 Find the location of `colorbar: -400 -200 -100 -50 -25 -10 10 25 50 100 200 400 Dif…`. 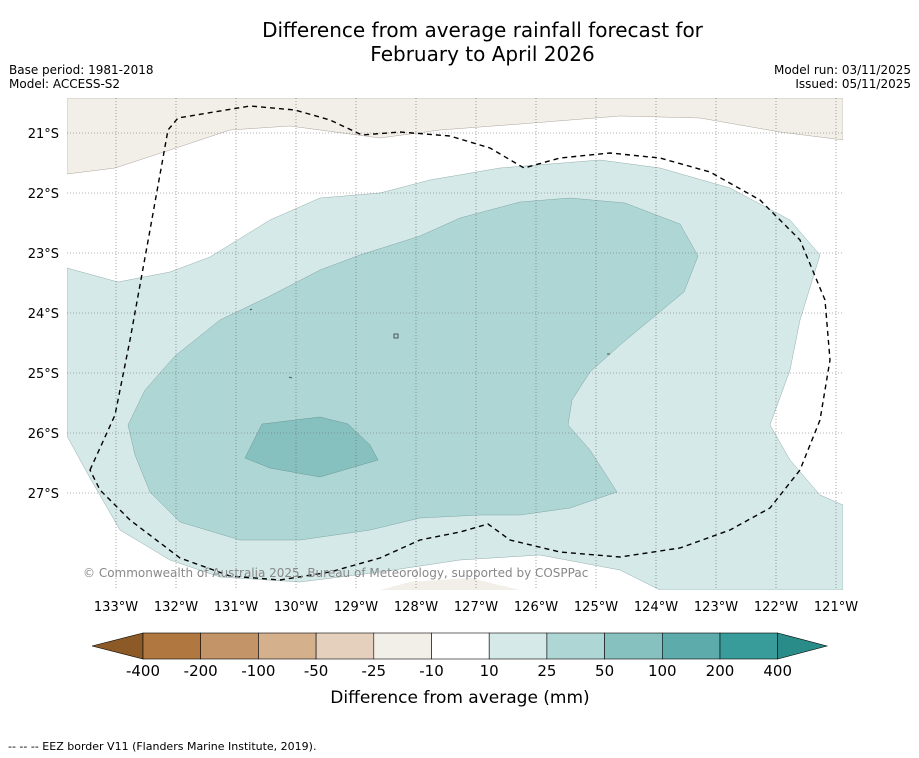

colorbar: -400 -200 -100 -50 -25 -10 10 25 50 100 200 400 Dif… is located at coordinates (460, 670).